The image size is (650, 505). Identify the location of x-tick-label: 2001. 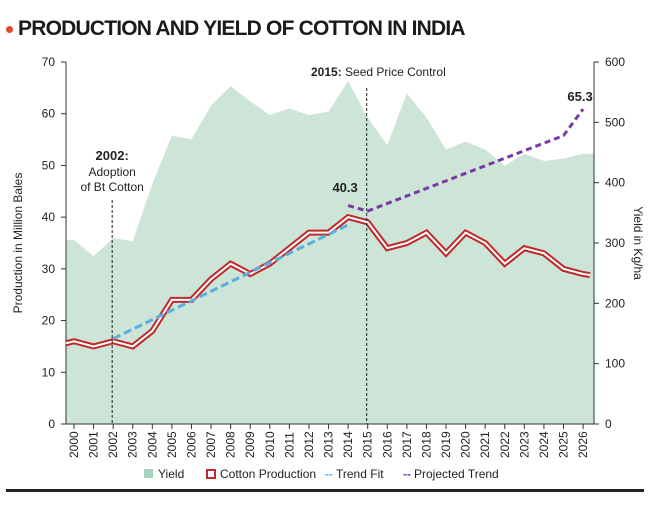
(94, 444).